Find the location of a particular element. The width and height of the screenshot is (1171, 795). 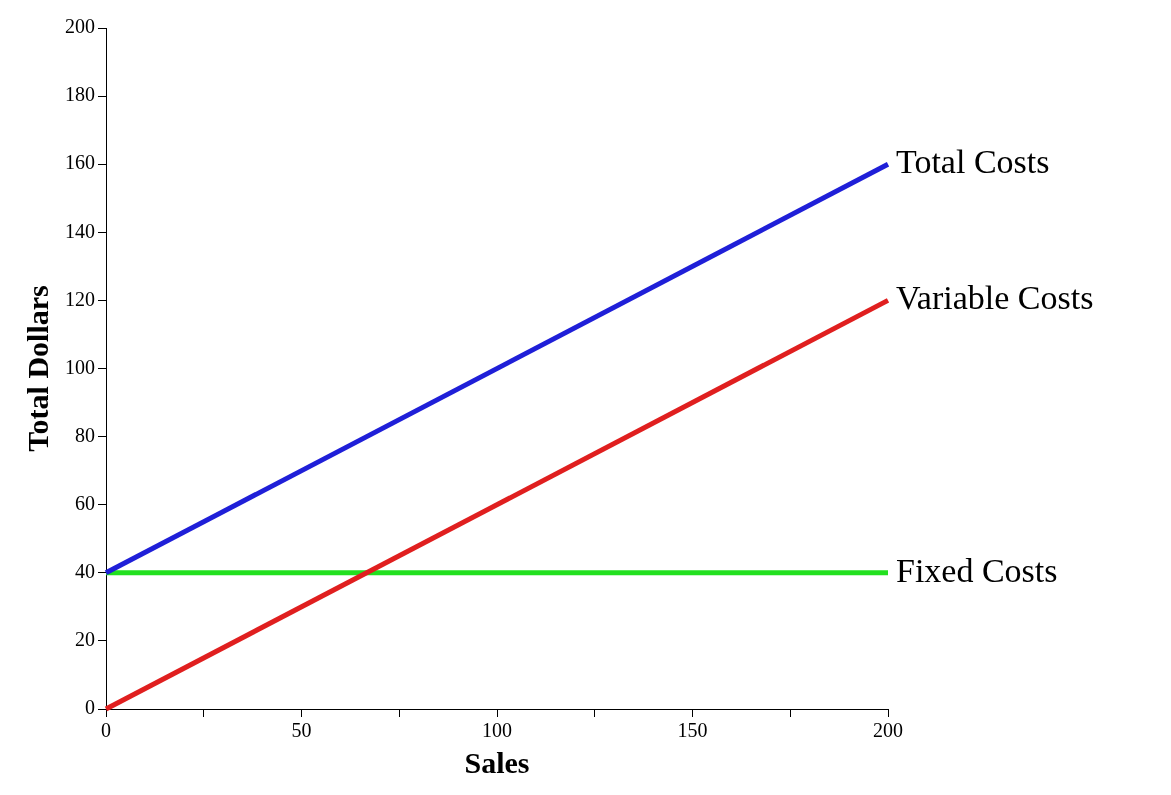

y-tick-label: 120 is located at coordinates (80, 298).